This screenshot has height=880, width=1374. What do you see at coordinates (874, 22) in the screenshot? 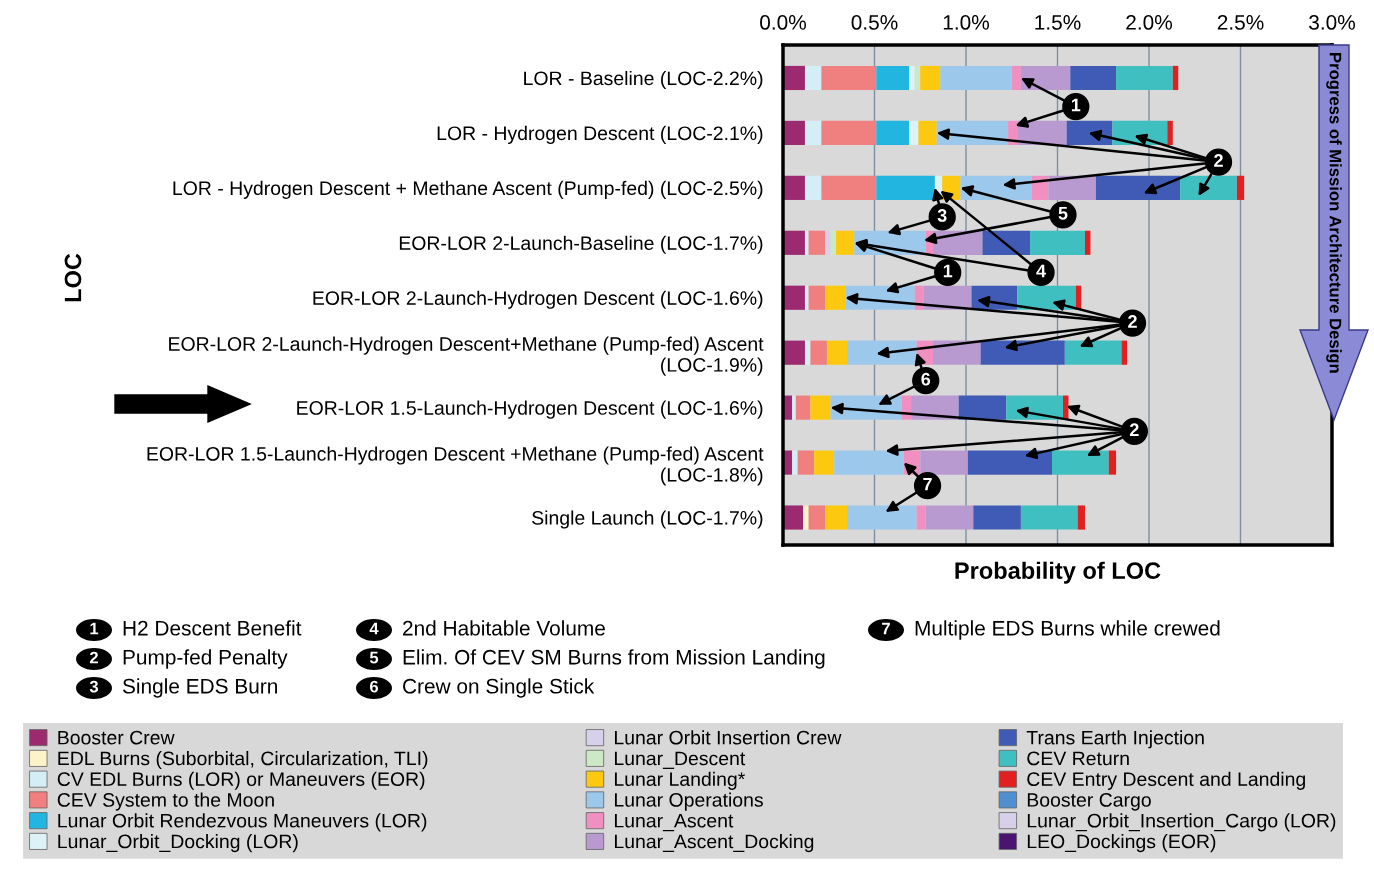
I see `x-tick-label: 0.5%` at bounding box center [874, 22].